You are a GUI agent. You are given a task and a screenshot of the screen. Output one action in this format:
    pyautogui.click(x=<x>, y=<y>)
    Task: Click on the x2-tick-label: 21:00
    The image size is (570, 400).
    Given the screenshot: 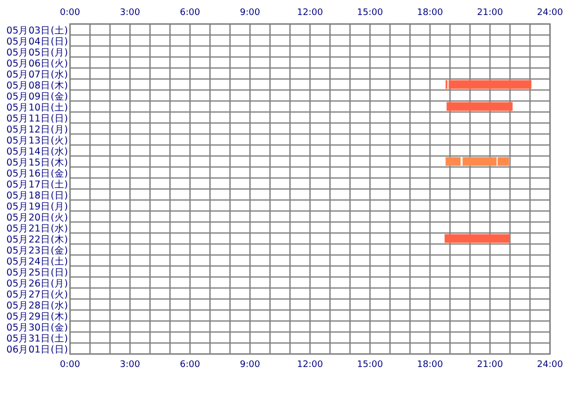 What is the action you would take?
    pyautogui.click(x=490, y=13)
    